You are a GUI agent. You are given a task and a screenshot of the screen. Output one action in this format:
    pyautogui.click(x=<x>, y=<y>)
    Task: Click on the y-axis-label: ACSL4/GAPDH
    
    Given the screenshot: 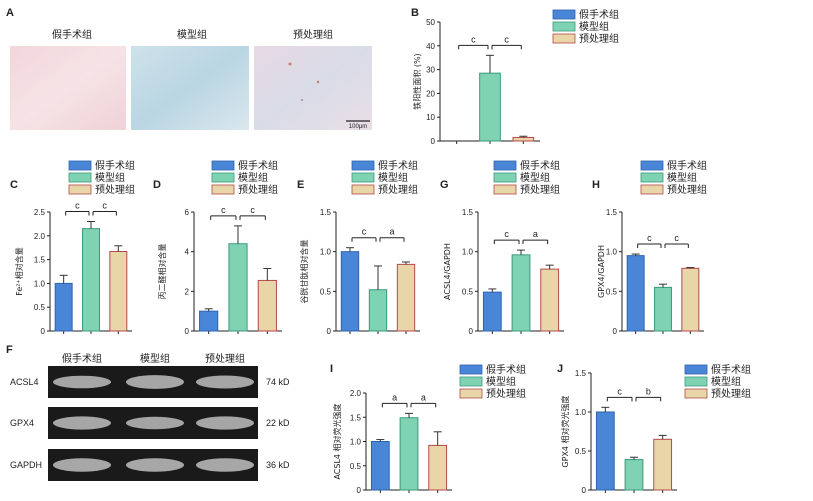 What is the action you would take?
    pyautogui.click(x=447, y=271)
    